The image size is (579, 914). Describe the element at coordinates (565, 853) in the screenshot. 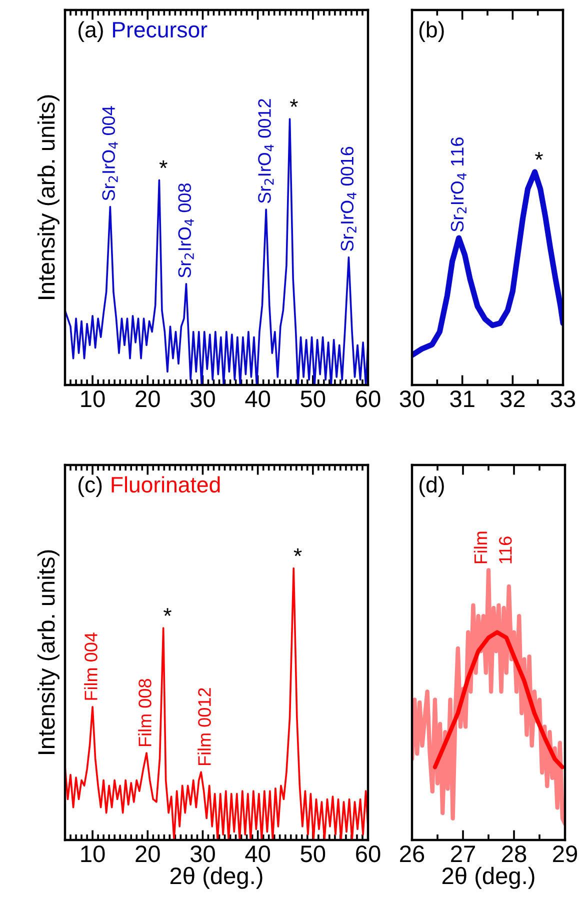

I see `x-tick-label: 29` at that location.